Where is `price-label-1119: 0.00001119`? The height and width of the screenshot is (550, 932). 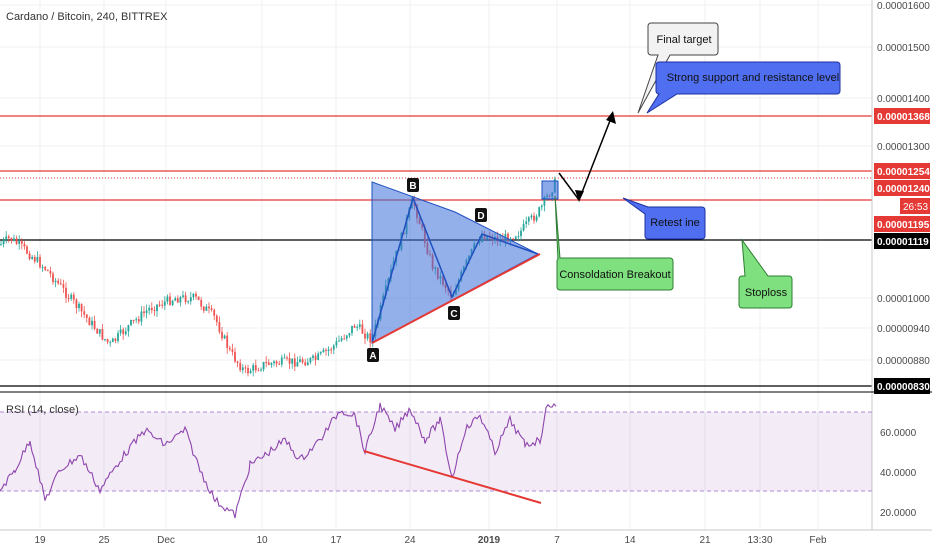
price-label-1119: 0.00001119 is located at coordinates (903, 242).